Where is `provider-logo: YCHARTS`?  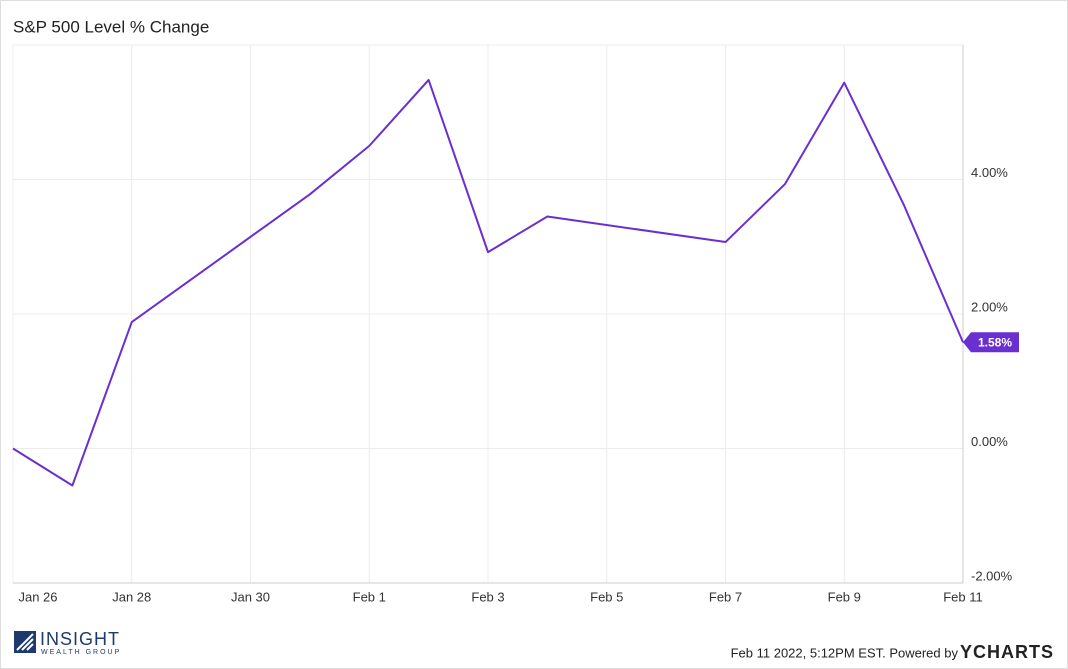 provider-logo: YCHARTS is located at coordinates (1007, 652).